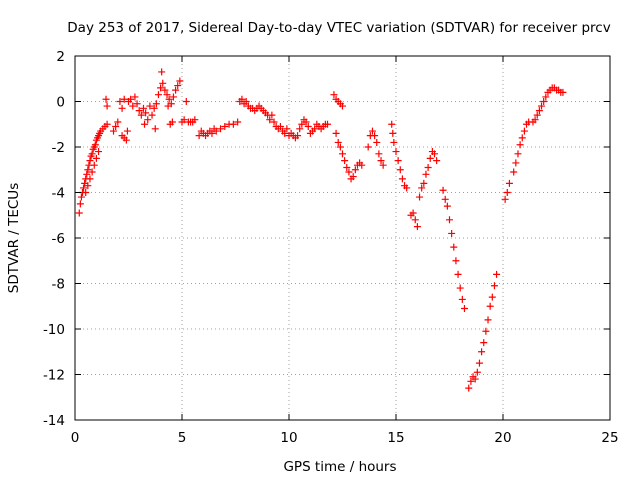  Describe the element at coordinates (54, 376) in the screenshot. I see `y-tick-label: -12` at that location.